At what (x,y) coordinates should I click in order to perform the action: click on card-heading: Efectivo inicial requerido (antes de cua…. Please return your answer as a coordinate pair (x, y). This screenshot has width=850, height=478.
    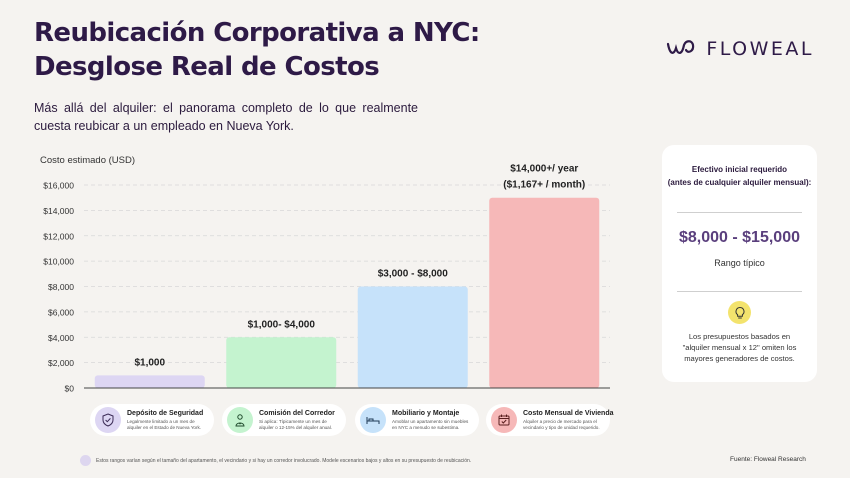
    Looking at the image, I should click on (739, 176).